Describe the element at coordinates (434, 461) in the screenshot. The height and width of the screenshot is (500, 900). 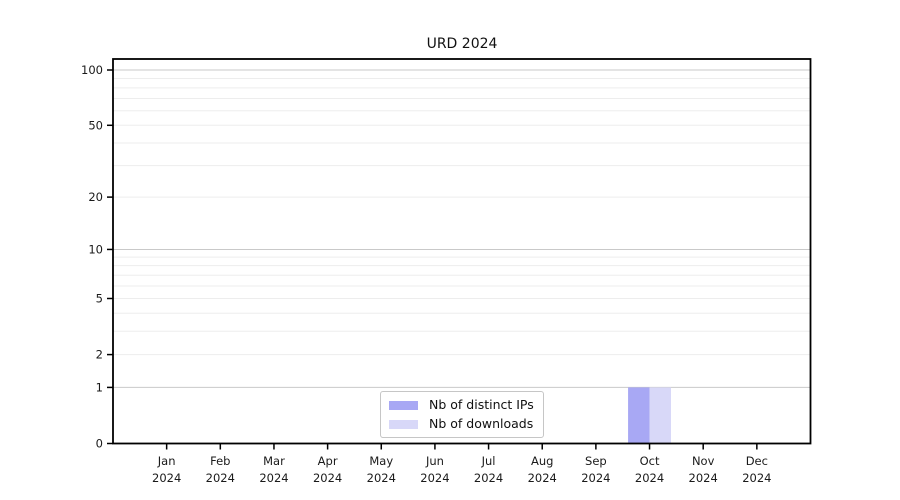
I see `x-tick-label-month: Jun` at that location.